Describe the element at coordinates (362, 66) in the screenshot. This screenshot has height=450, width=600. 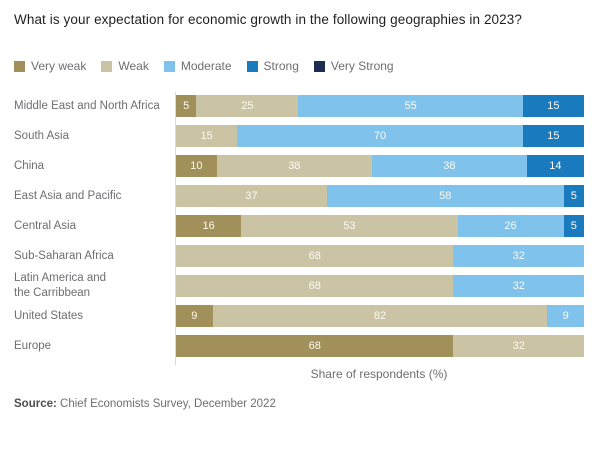
I see `legend-label: Very Strong` at that location.